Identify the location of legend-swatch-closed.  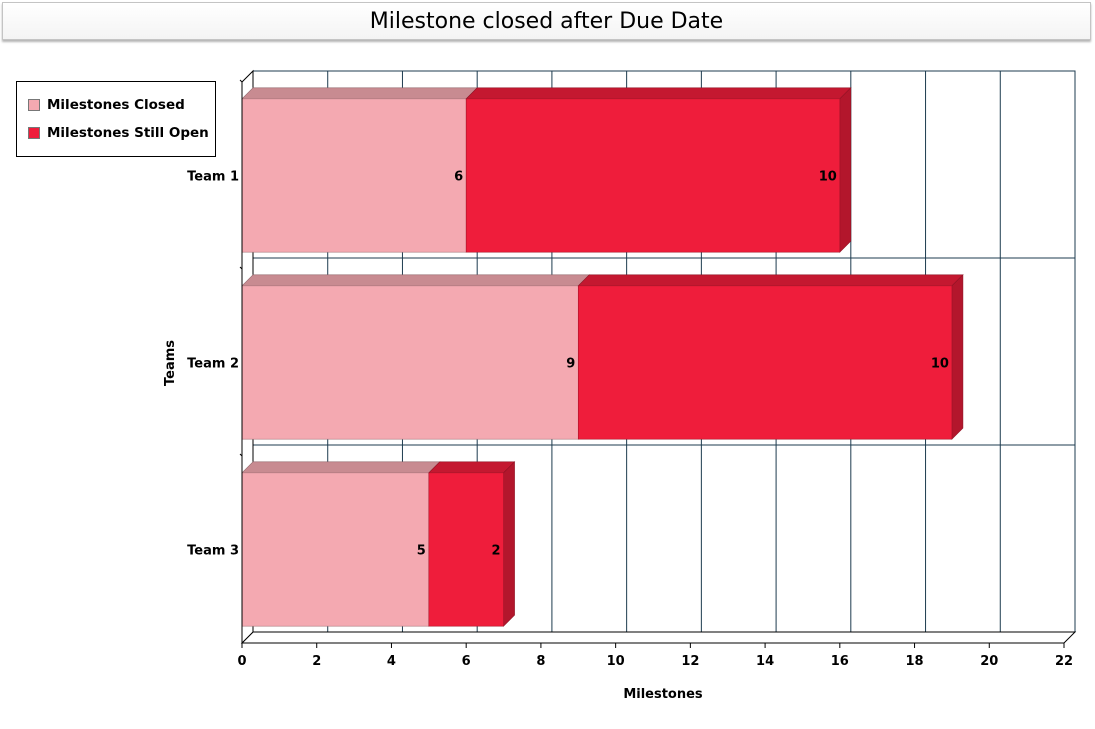
(34, 105).